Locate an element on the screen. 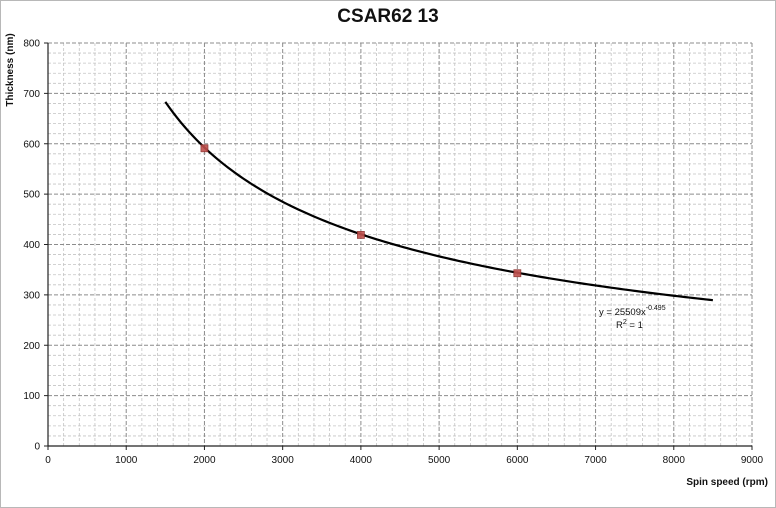  y-tick-label: 700 is located at coordinates (31, 94).